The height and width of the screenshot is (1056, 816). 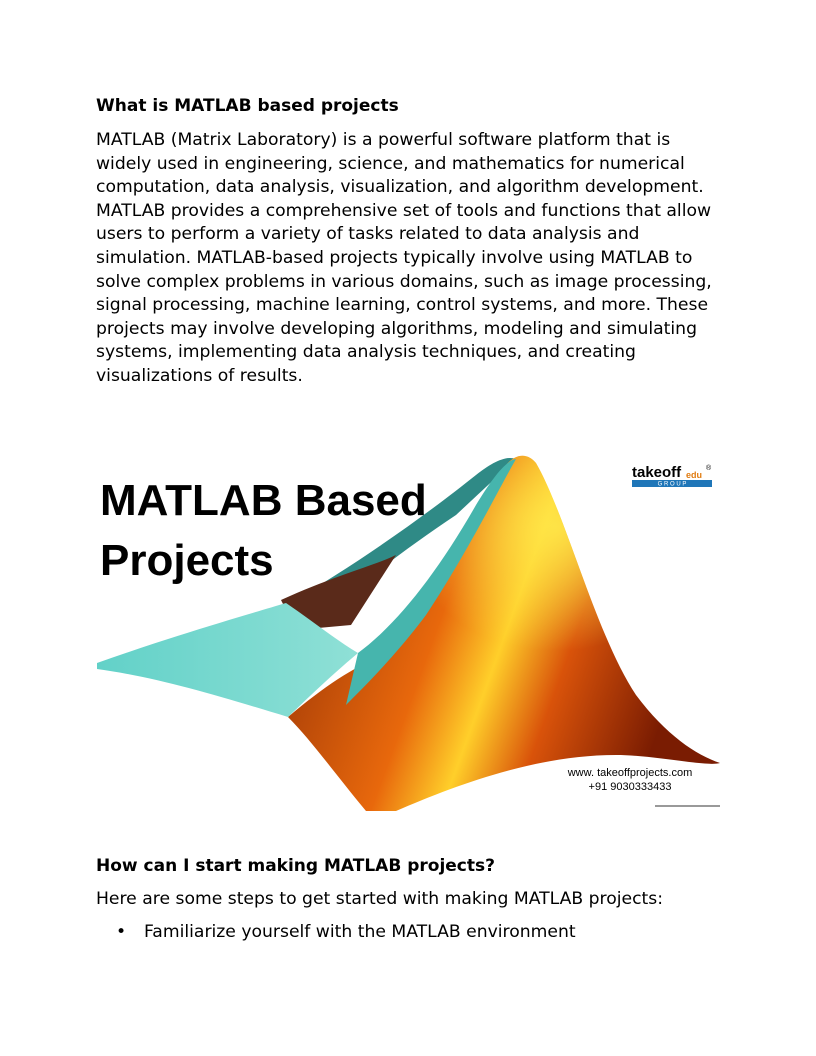 I want to click on banner-title: MATLAB Based, so click(x=263, y=500).